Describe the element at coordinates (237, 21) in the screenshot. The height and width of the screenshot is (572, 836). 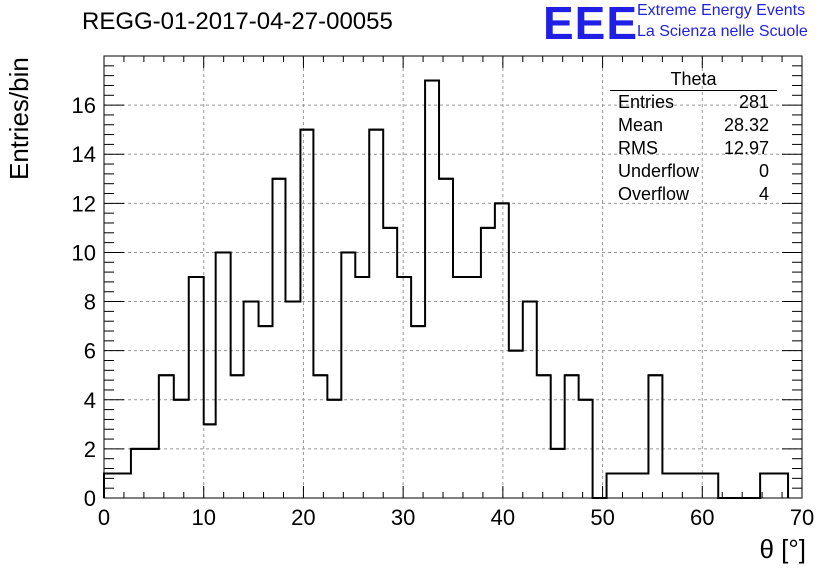
I see `chart-title: REGG-01-2017-04-27-00055` at that location.